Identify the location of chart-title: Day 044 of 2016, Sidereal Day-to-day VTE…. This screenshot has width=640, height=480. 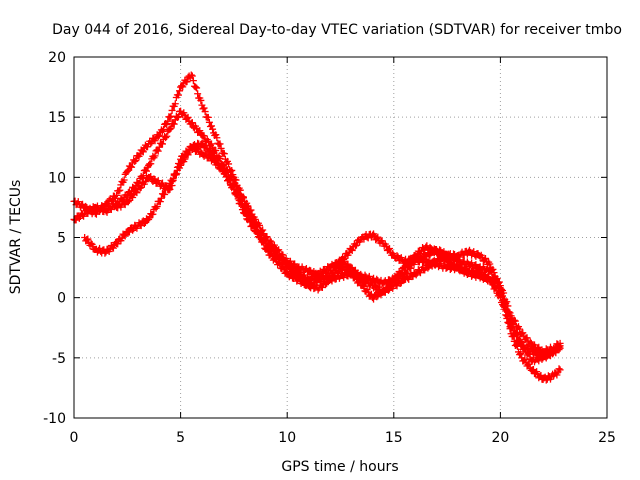
(337, 30).